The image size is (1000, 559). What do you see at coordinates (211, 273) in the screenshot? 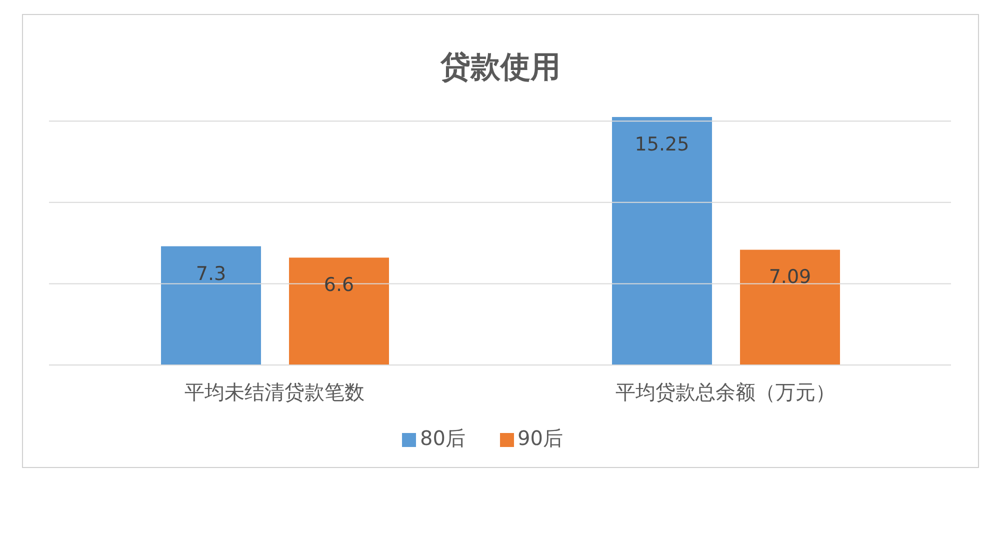
I see `data-label: 7.3` at bounding box center [211, 273].